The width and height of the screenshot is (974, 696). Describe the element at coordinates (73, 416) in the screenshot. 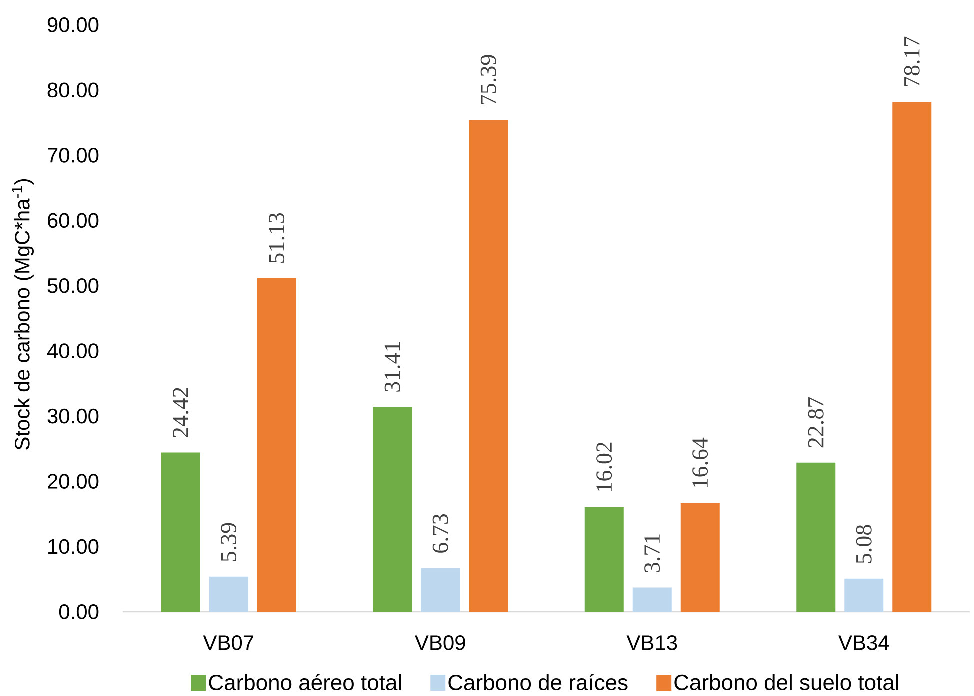

I see `y-tick-label: 30.00` at that location.